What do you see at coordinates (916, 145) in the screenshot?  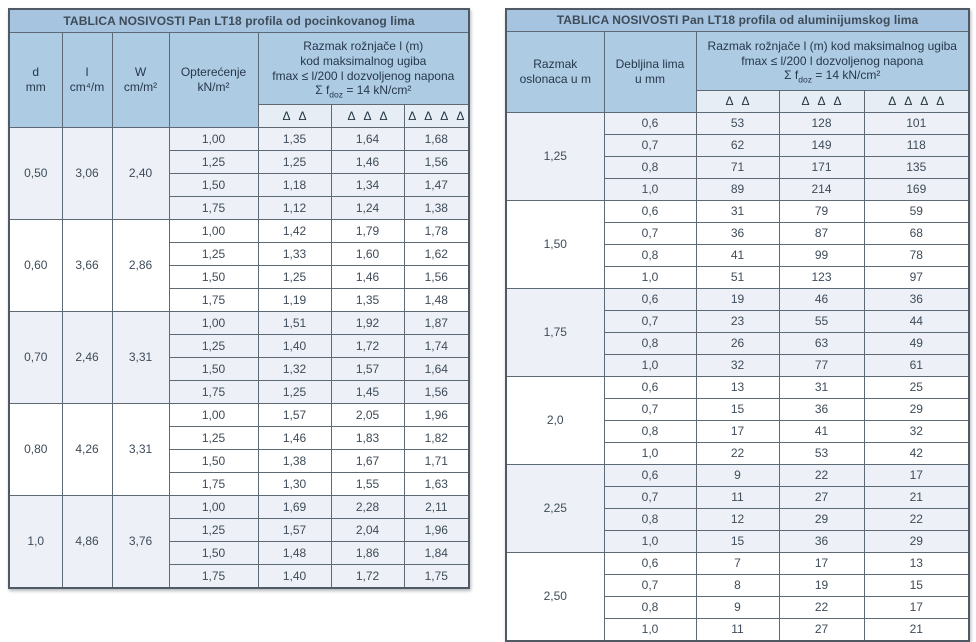 I see `value-cell: 118` at bounding box center [916, 145].